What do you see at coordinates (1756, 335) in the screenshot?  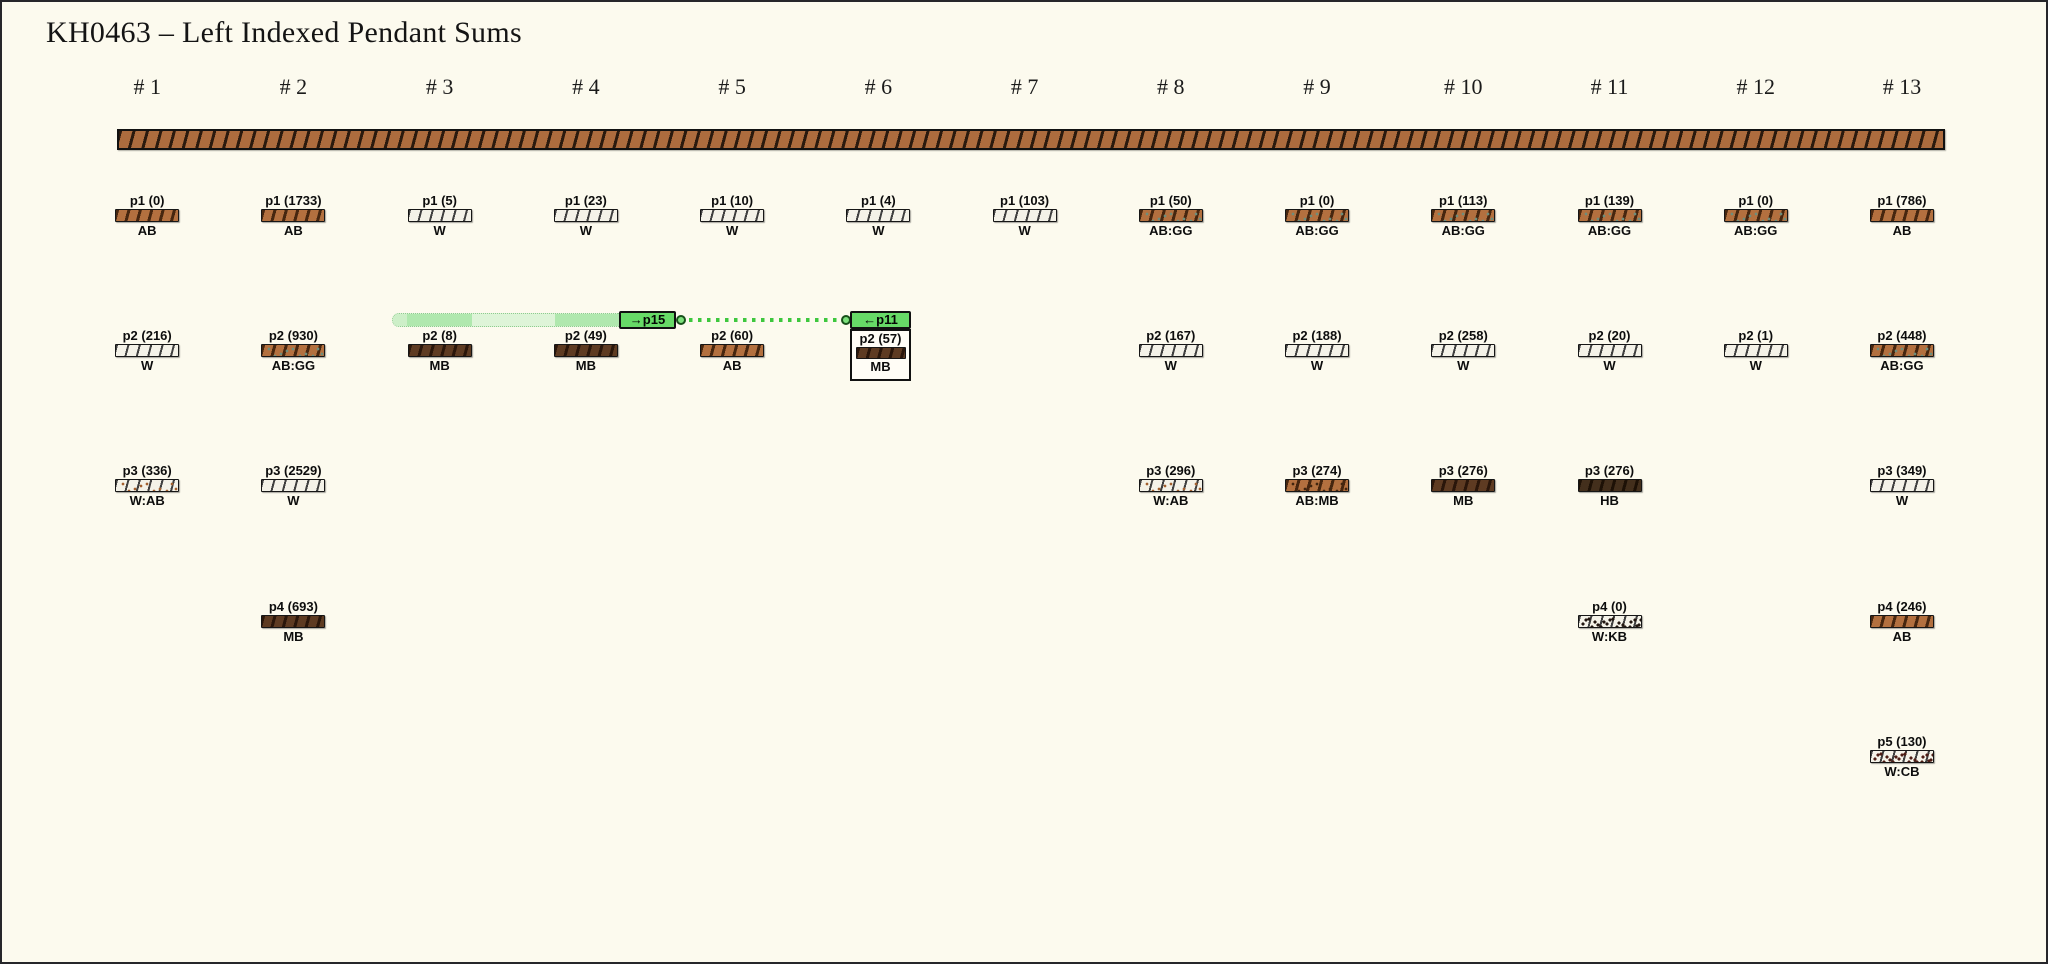 I see `pendant-label: p2 (1)` at bounding box center [1756, 335].